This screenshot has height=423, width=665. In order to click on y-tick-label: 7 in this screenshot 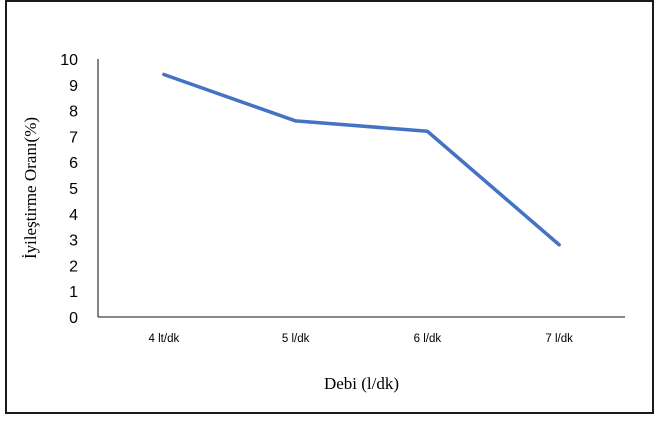, I will do `click(73, 137)`.